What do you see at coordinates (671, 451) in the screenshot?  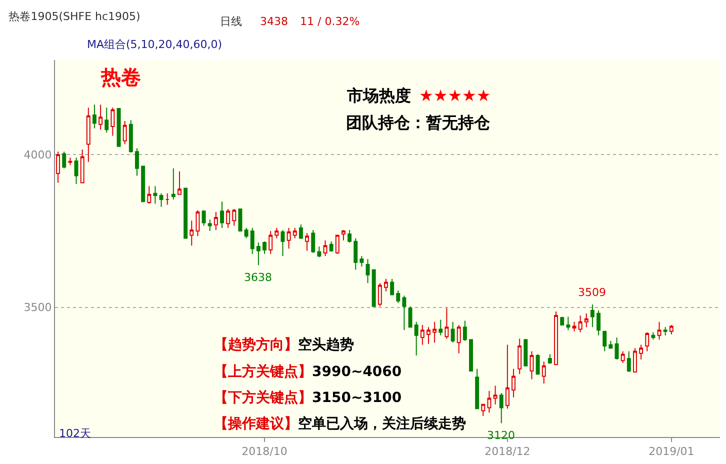 I see `x-tick-label: 2019/01` at bounding box center [671, 451].